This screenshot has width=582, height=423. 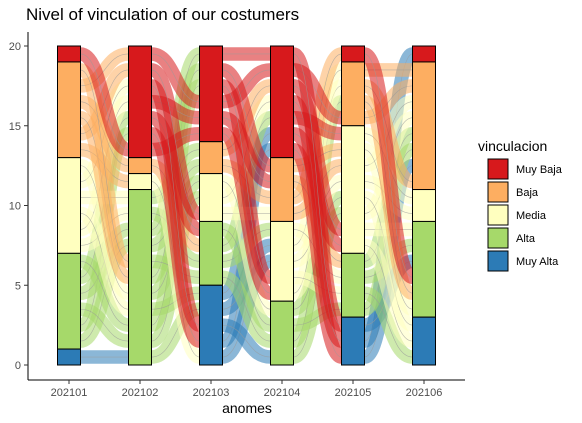 What do you see at coordinates (424, 341) in the screenshot?
I see `stratum-202106-muy-alta` at bounding box center [424, 341].